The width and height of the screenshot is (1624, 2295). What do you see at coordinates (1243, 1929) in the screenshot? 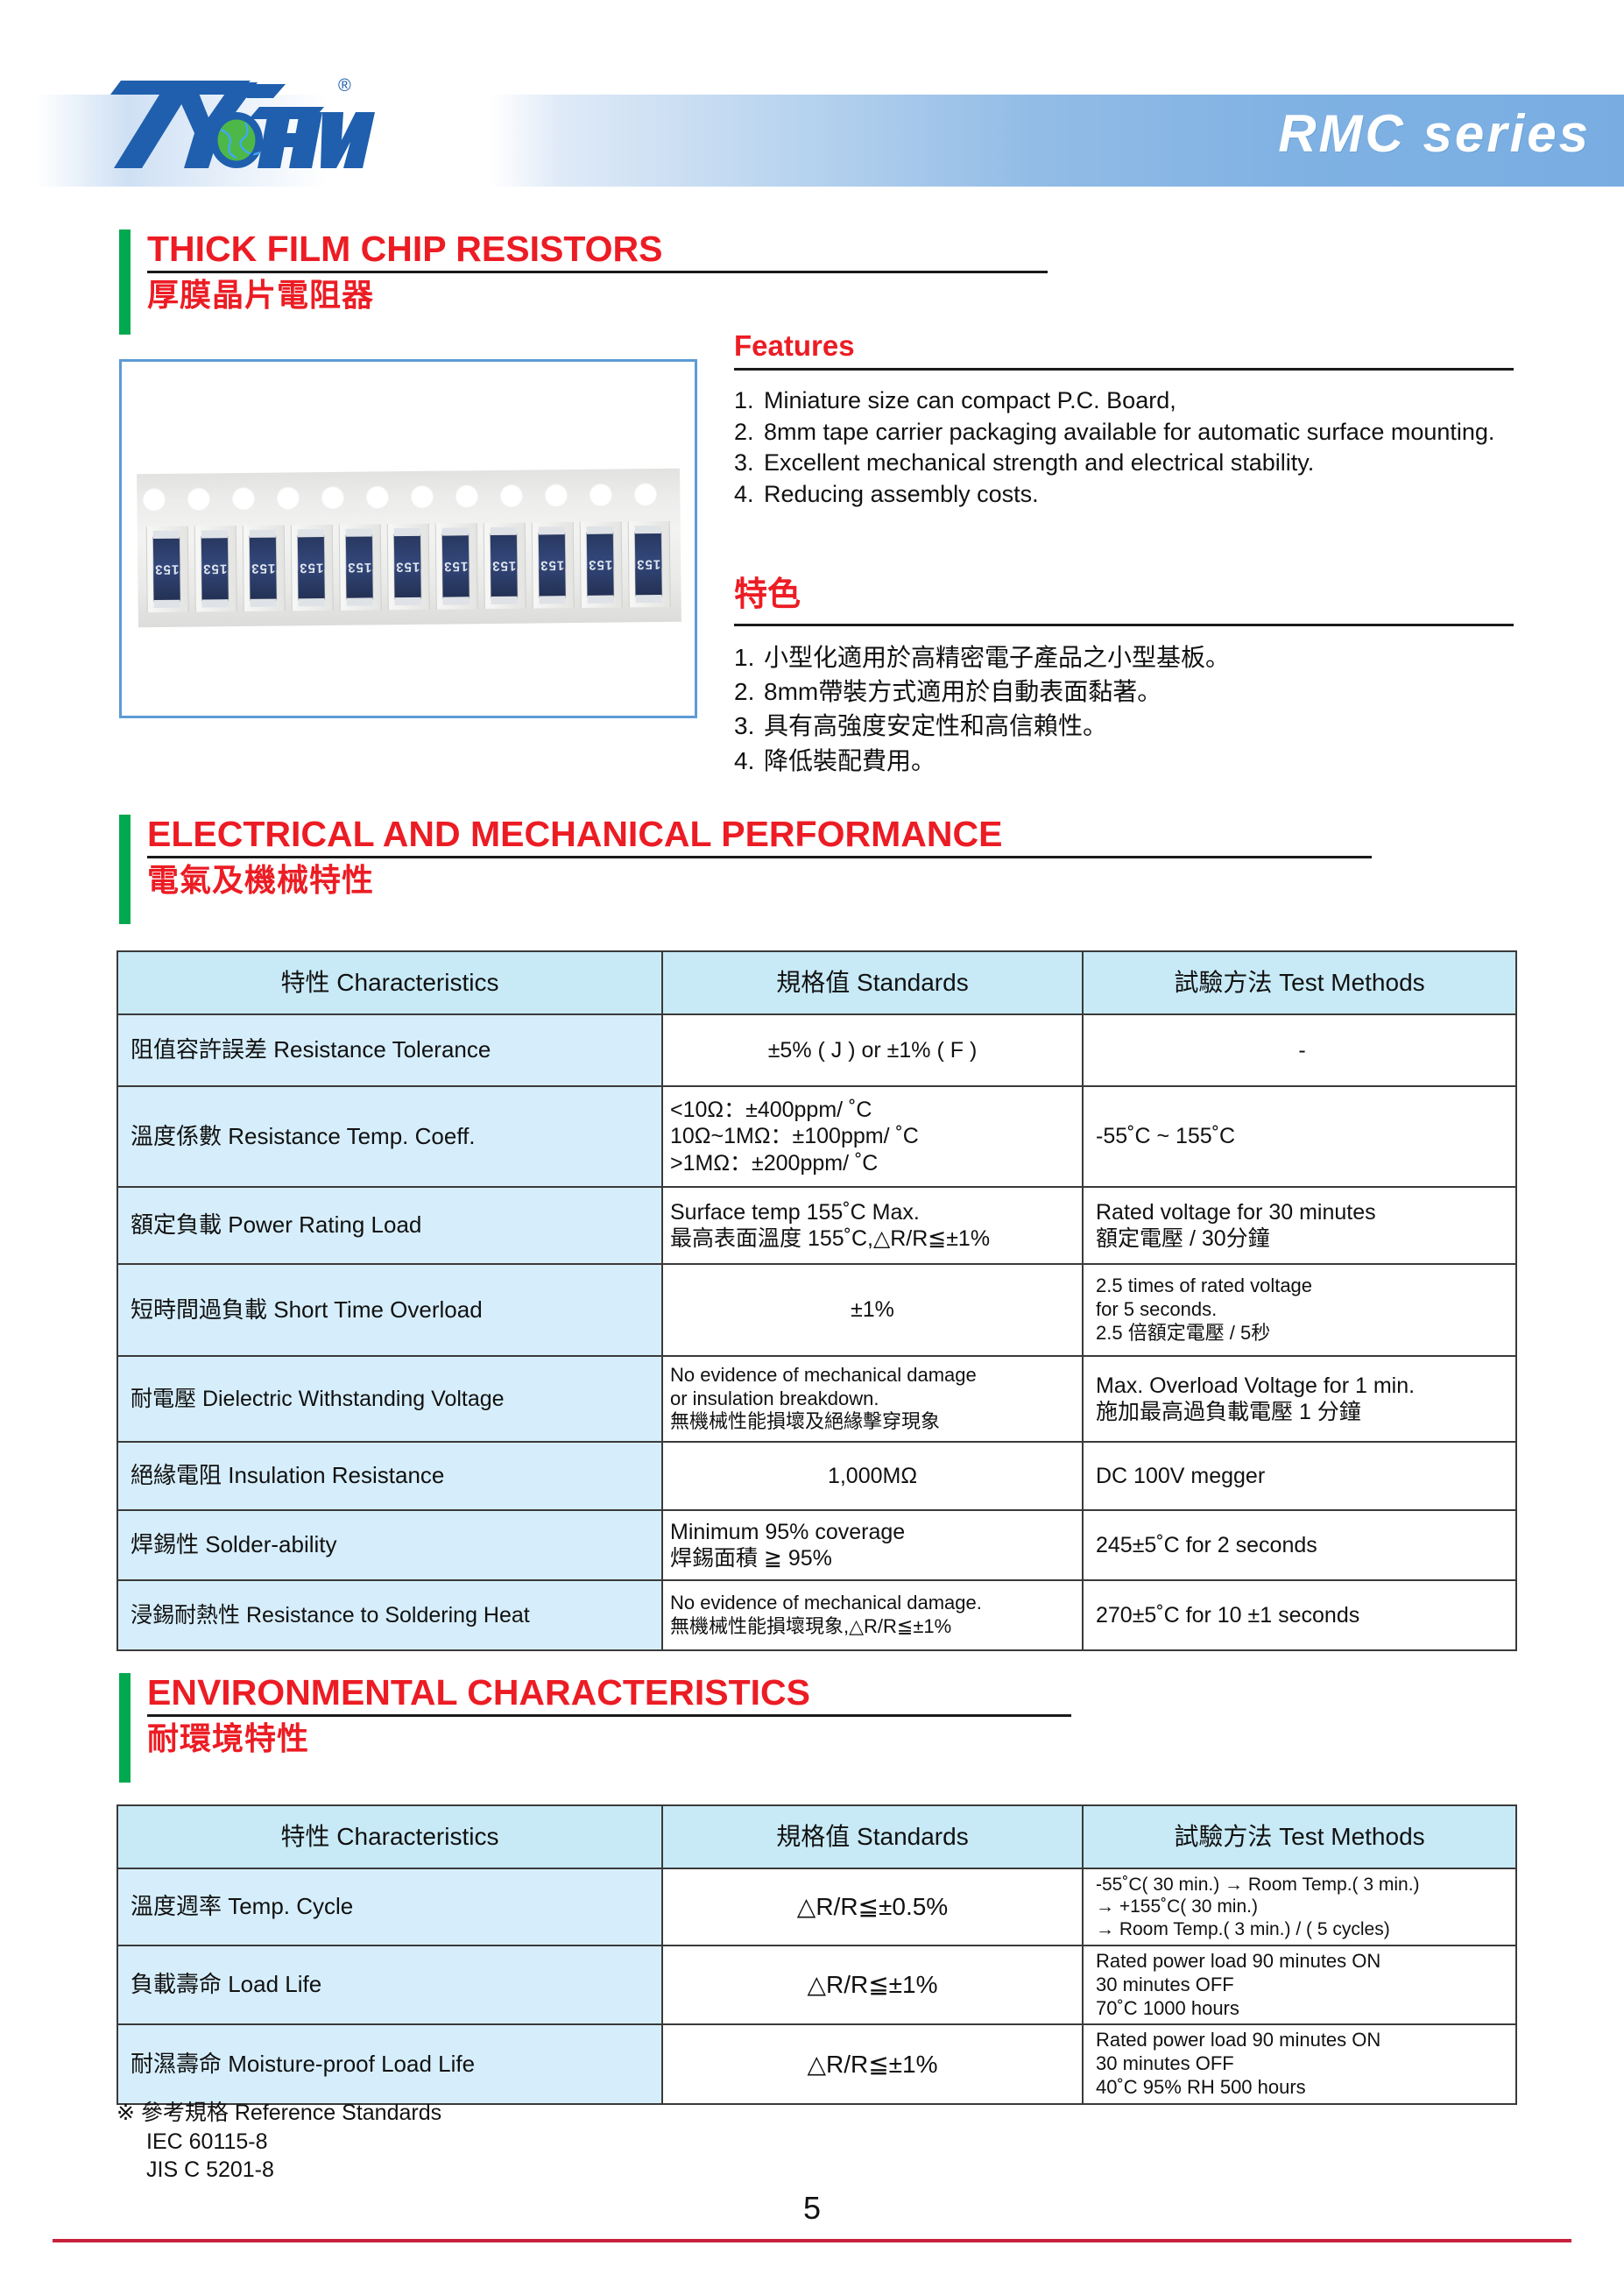
I see `method-line: → Room Temp.( 3 min.) / ( 5 cycles)` at bounding box center [1243, 1929].